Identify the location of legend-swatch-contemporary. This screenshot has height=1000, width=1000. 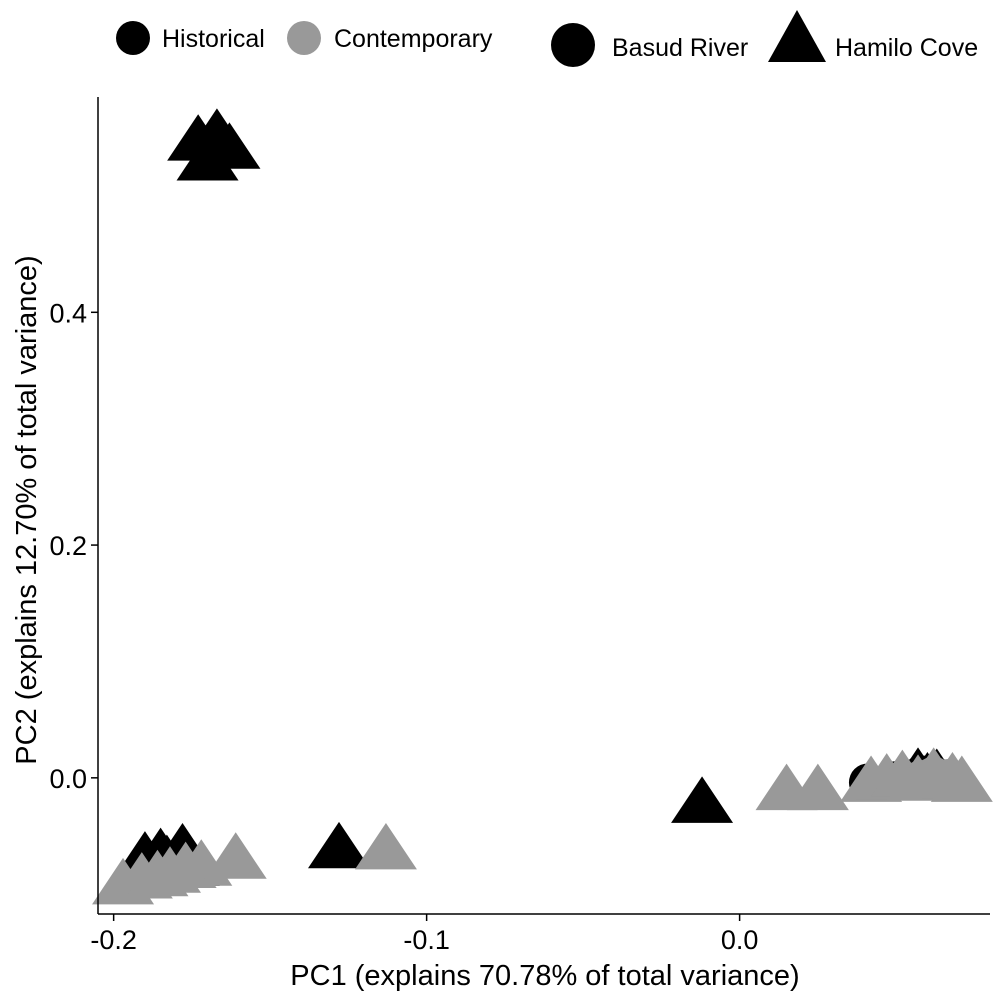
(304, 38).